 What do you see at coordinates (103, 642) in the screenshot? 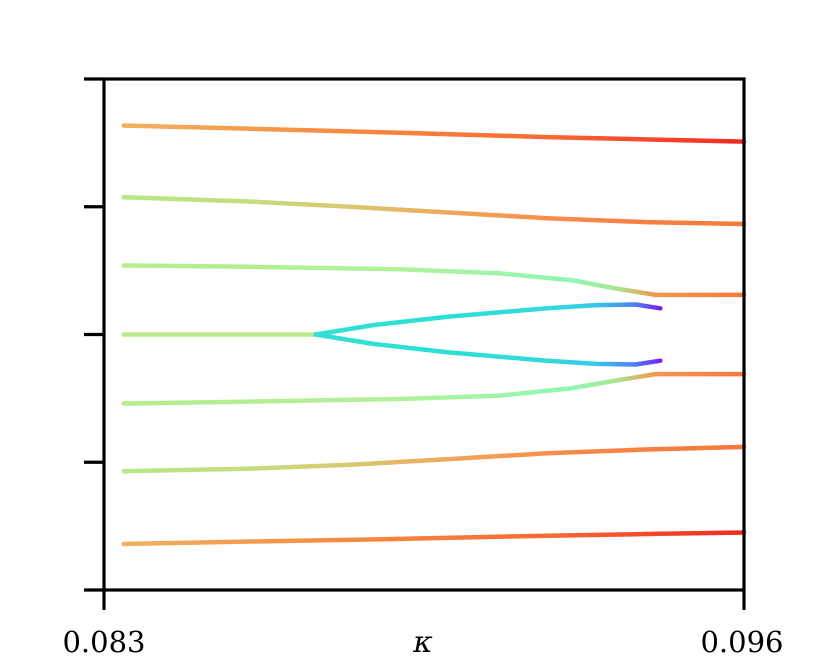
I see `x-tick-label-left: 0.083` at bounding box center [103, 642].